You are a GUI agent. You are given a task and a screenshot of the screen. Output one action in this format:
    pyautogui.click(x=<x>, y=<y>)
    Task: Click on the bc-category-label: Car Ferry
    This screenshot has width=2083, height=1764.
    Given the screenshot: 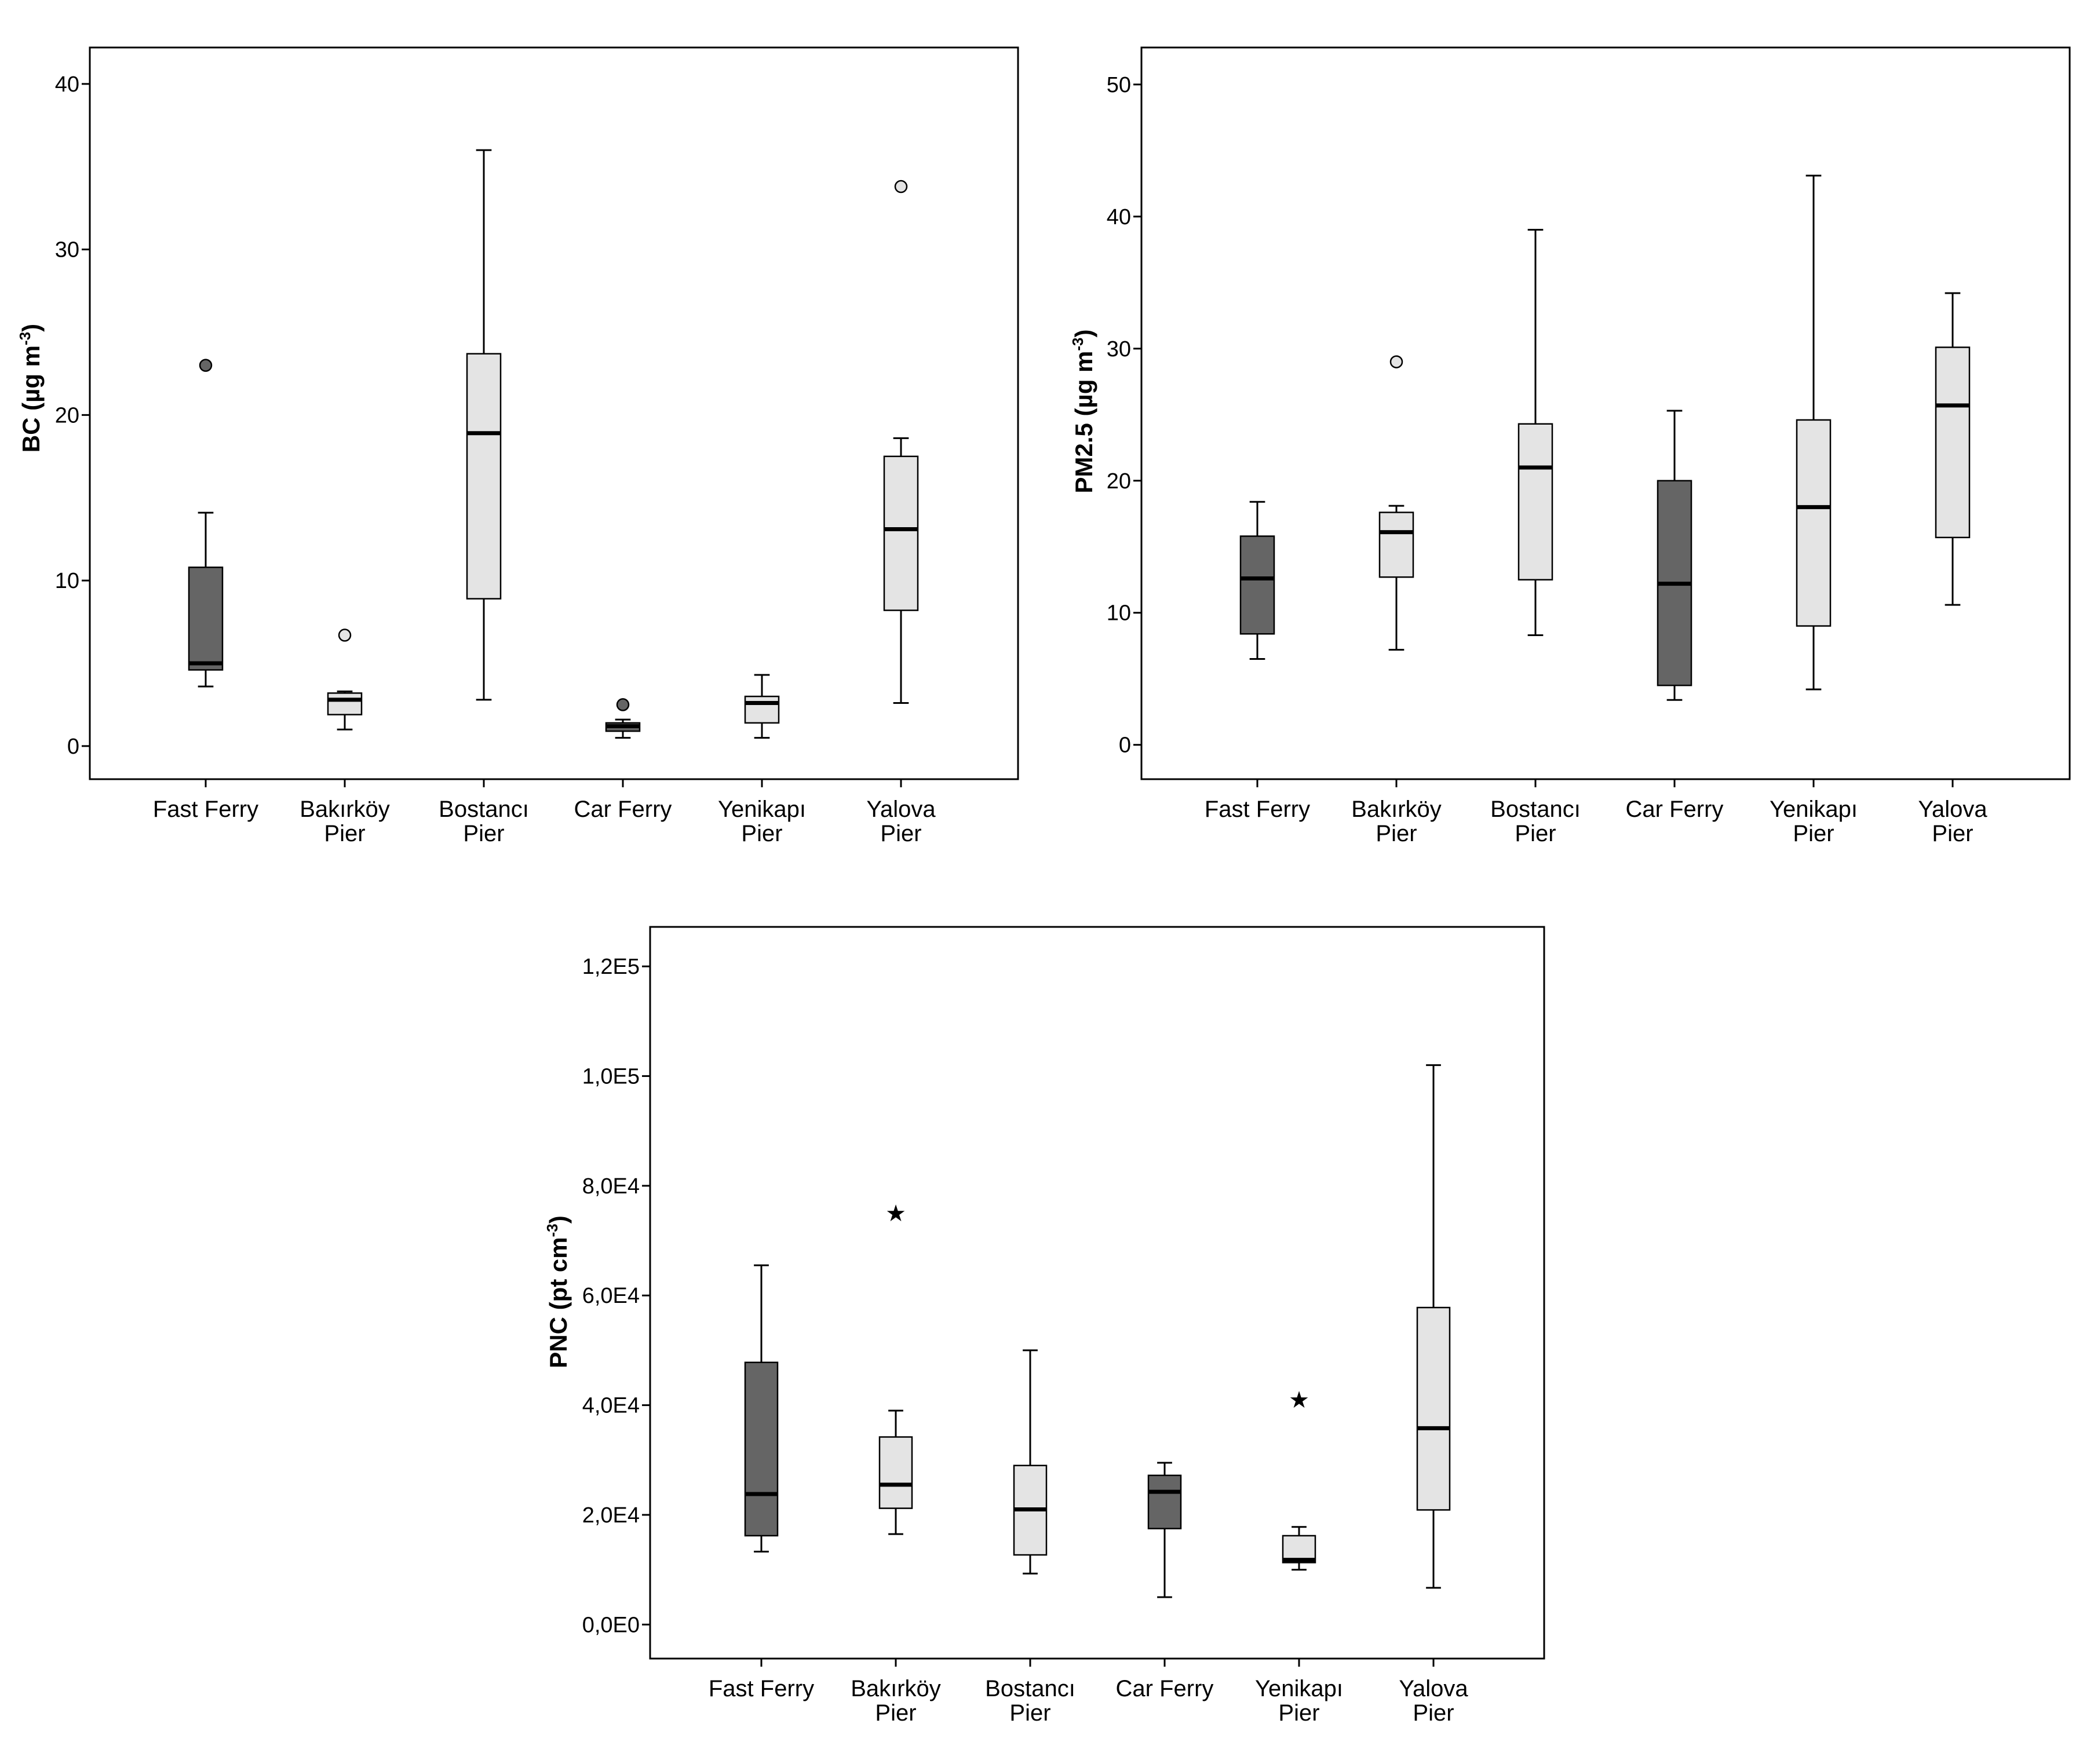 What is the action you would take?
    pyautogui.click(x=623, y=810)
    